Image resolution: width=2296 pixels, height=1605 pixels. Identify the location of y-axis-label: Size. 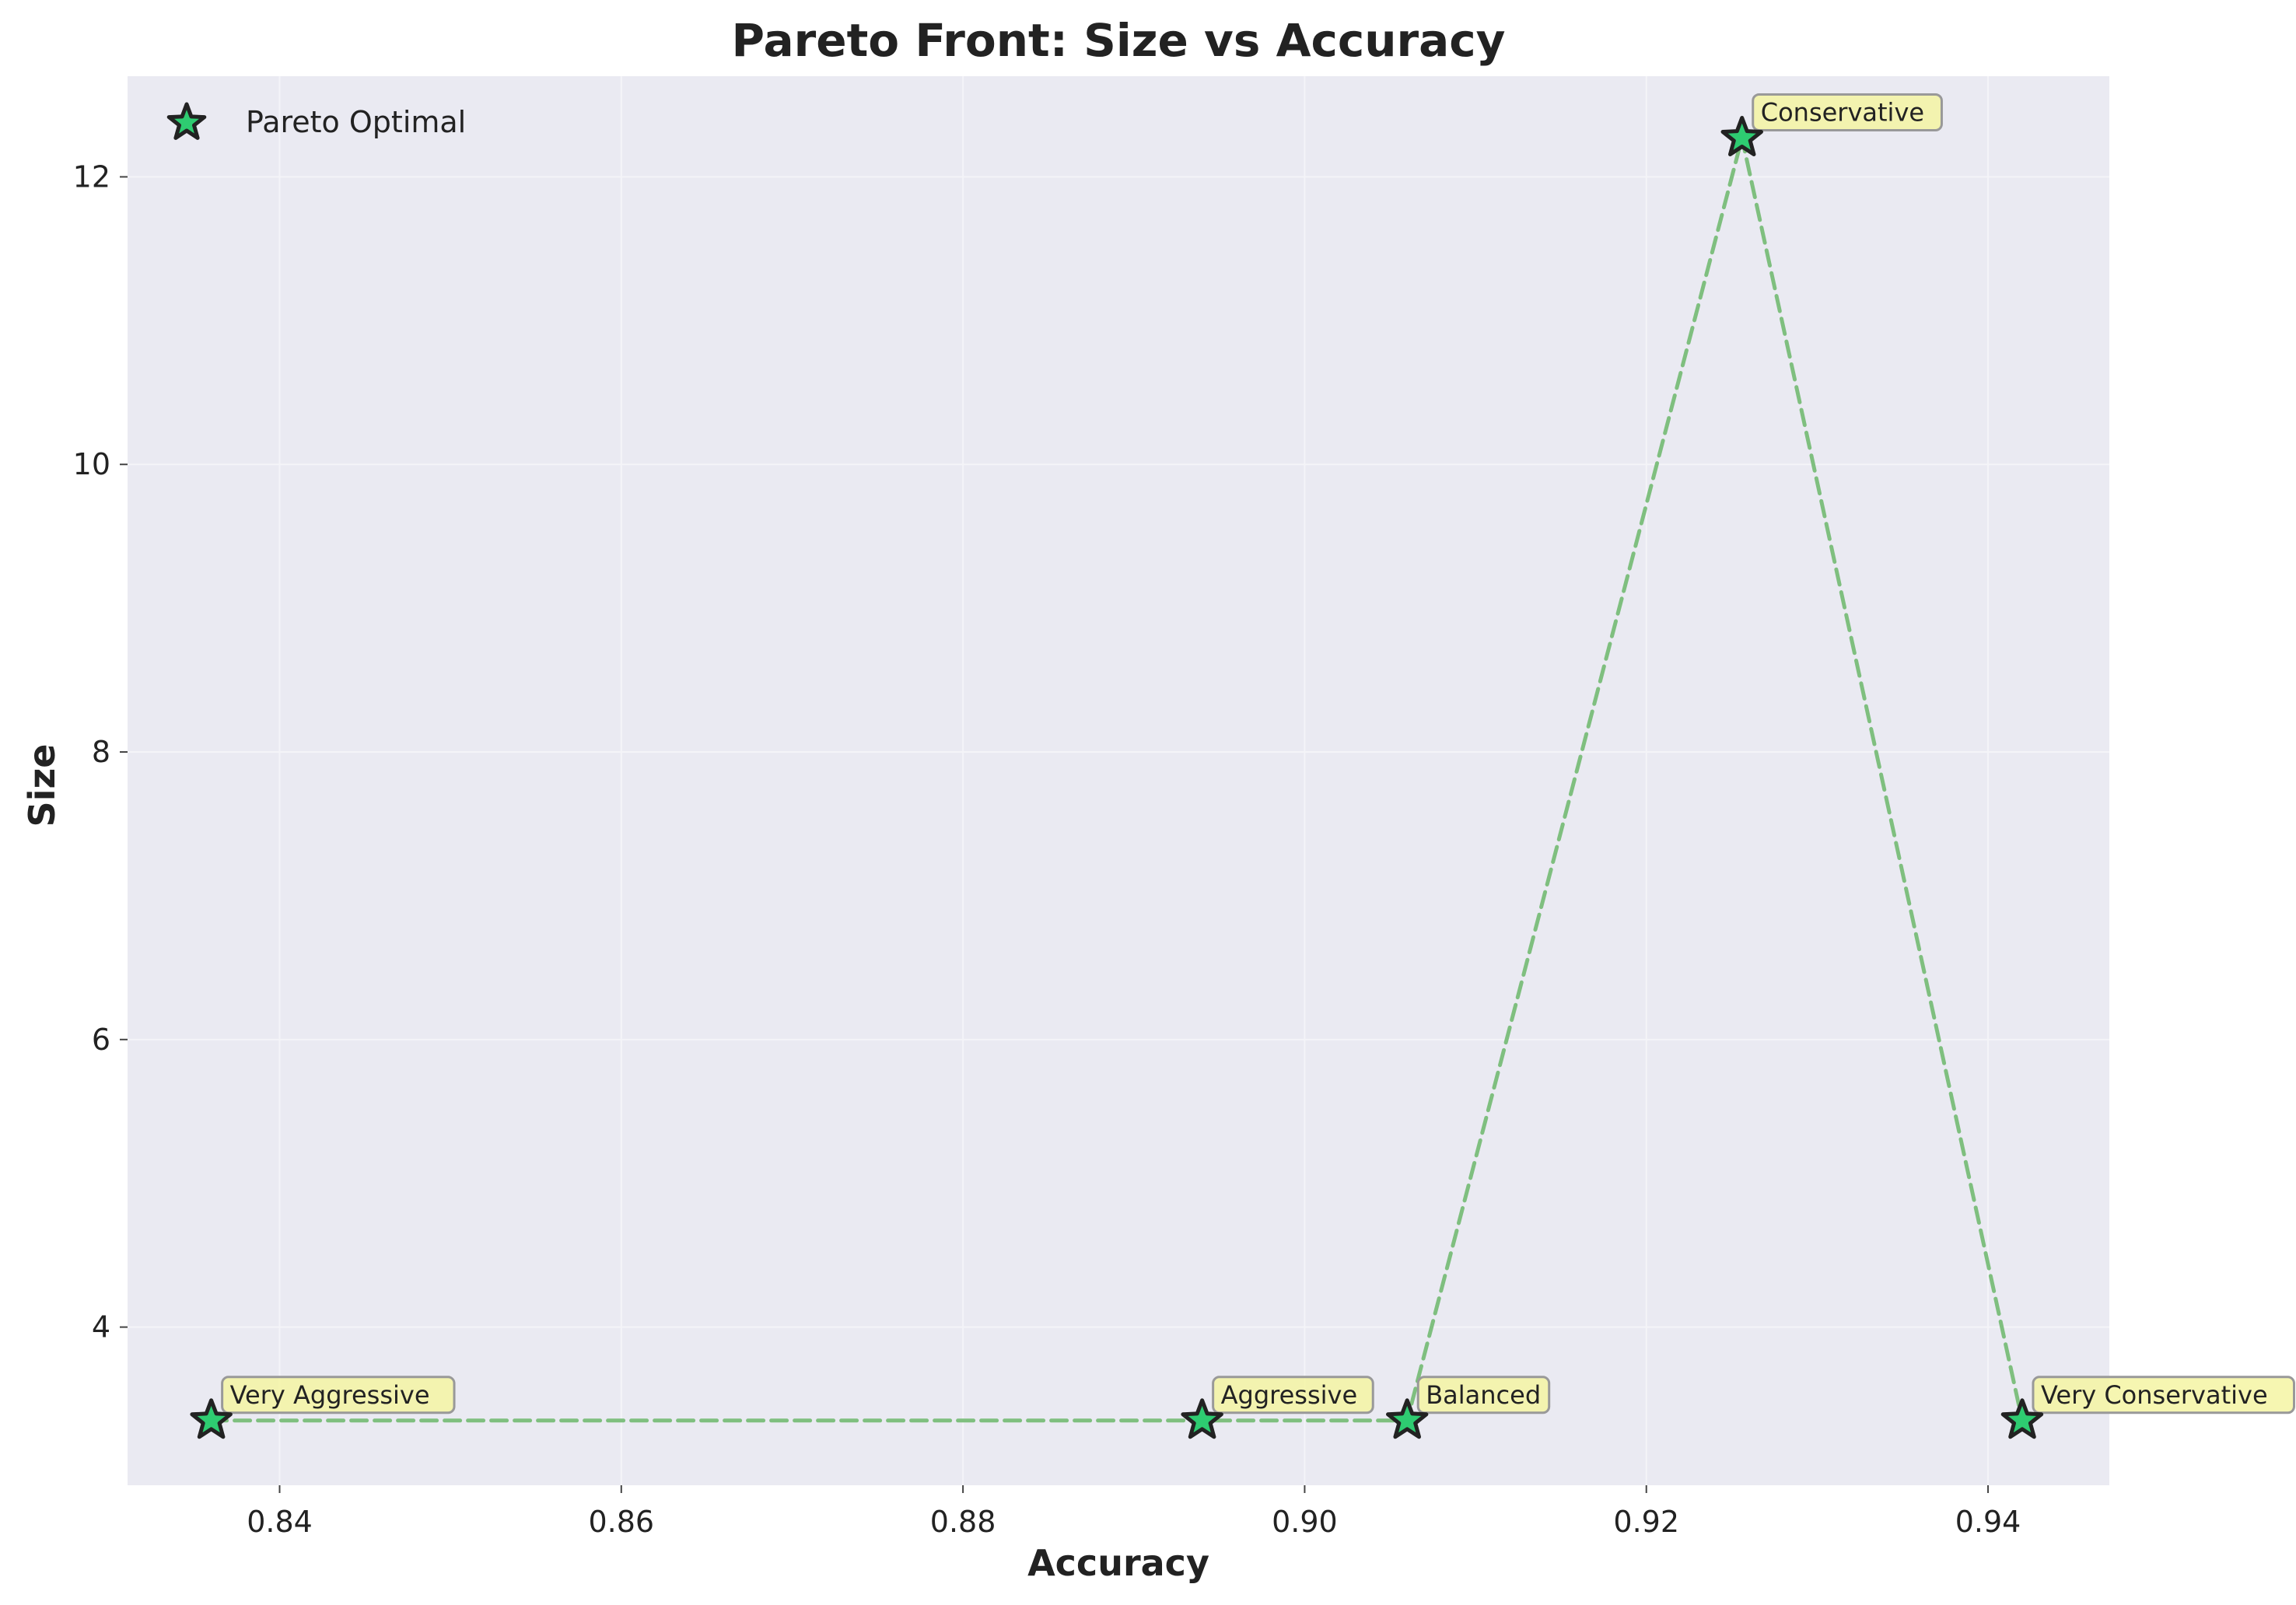
(42, 786).